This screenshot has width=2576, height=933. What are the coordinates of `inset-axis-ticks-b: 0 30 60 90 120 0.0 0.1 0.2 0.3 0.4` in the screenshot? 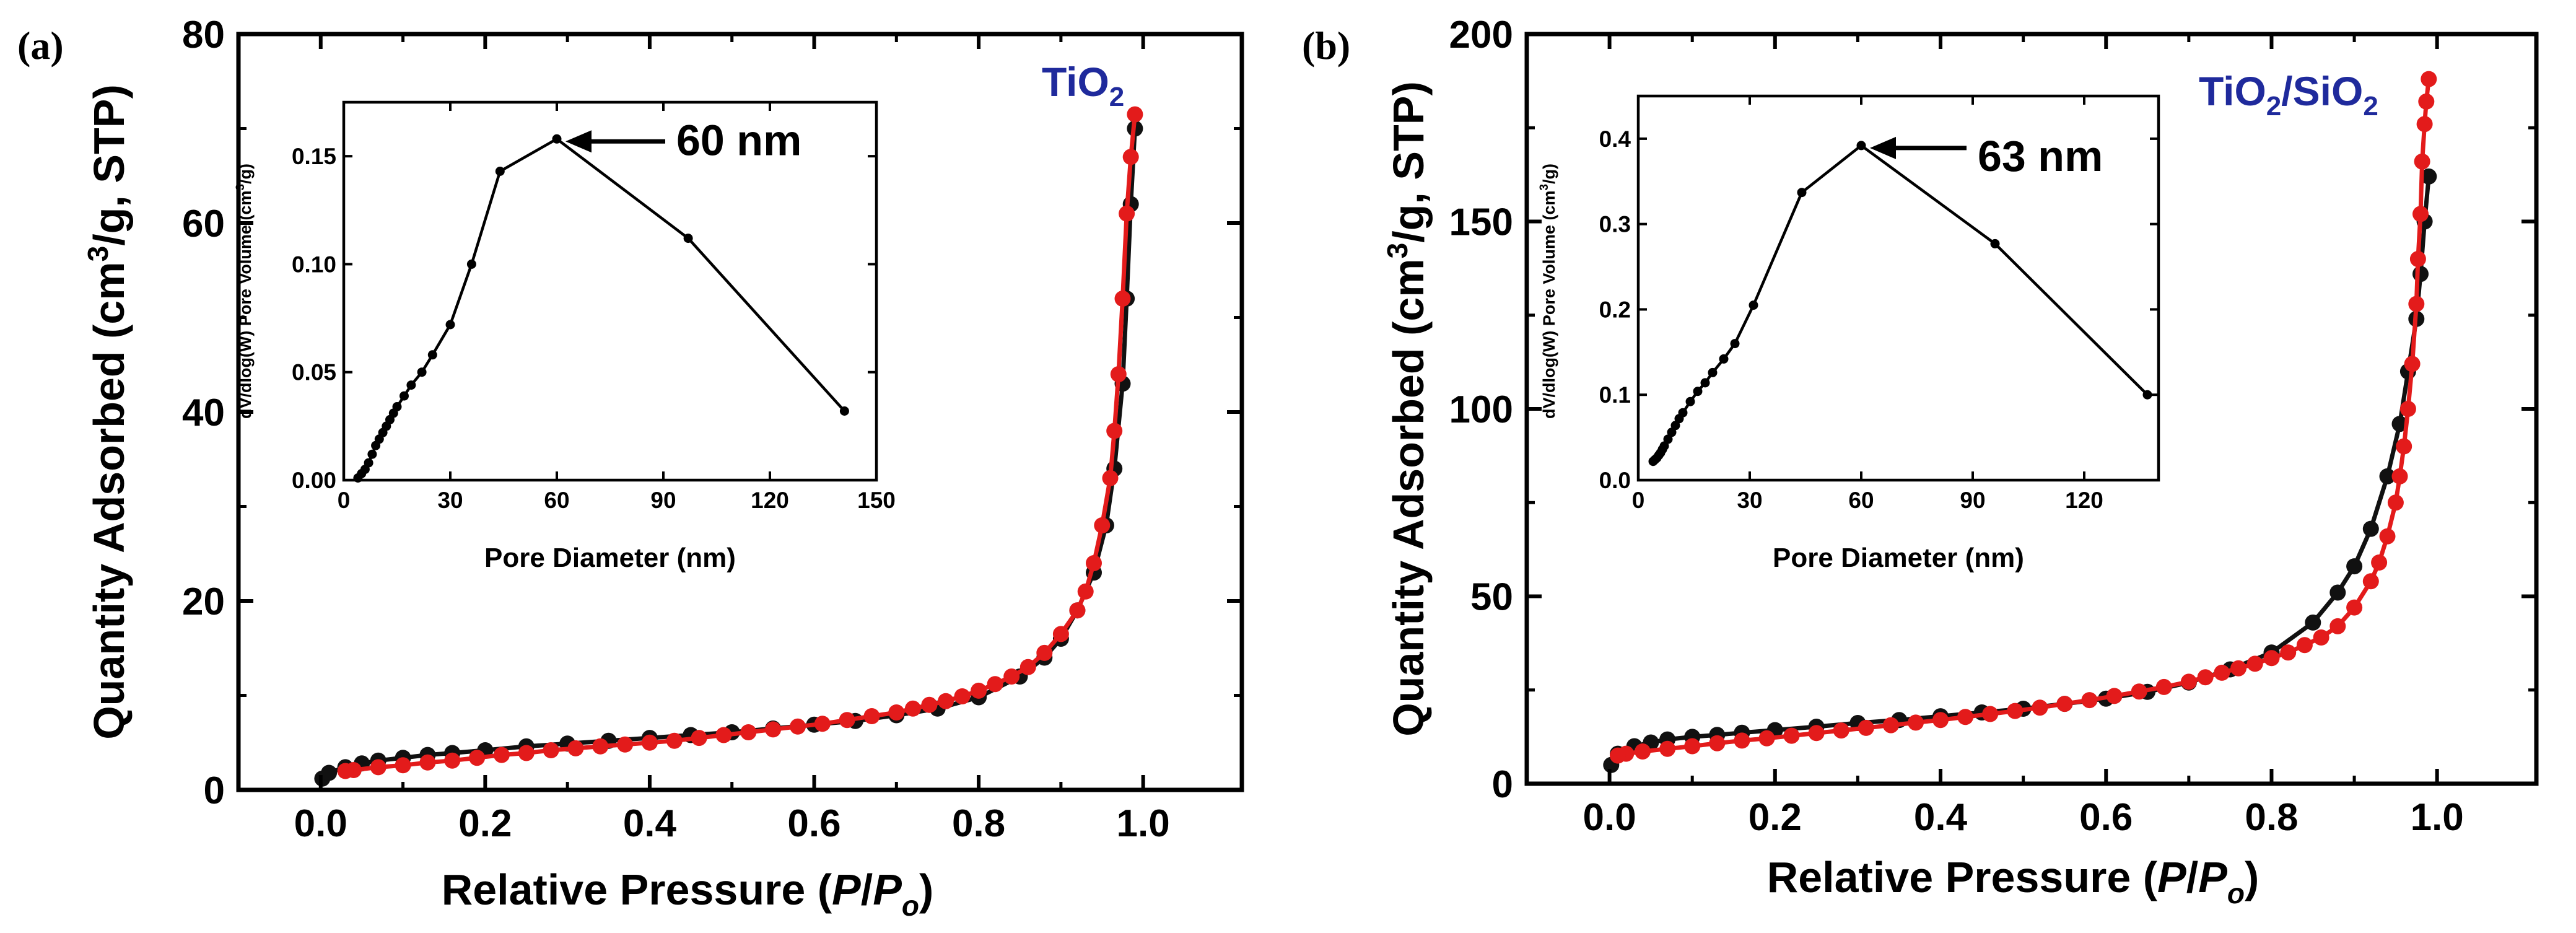 It's located at (1879, 304).